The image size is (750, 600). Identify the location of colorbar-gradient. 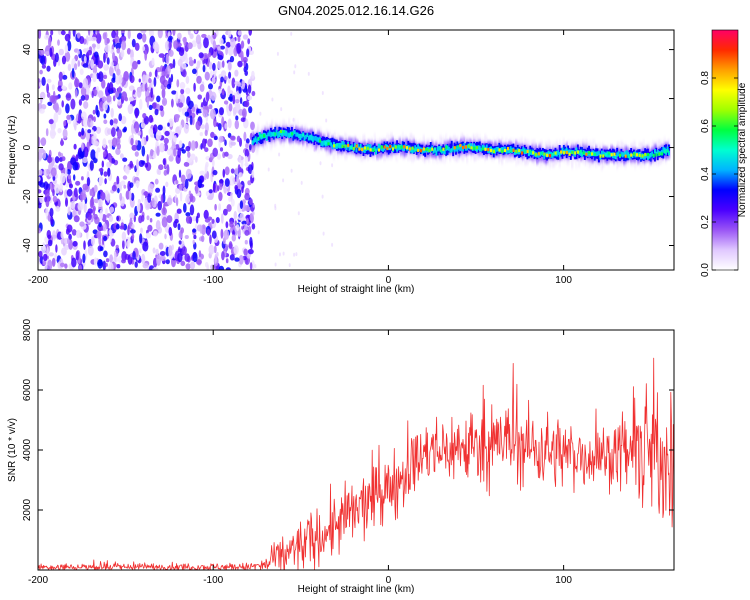
(725, 150).